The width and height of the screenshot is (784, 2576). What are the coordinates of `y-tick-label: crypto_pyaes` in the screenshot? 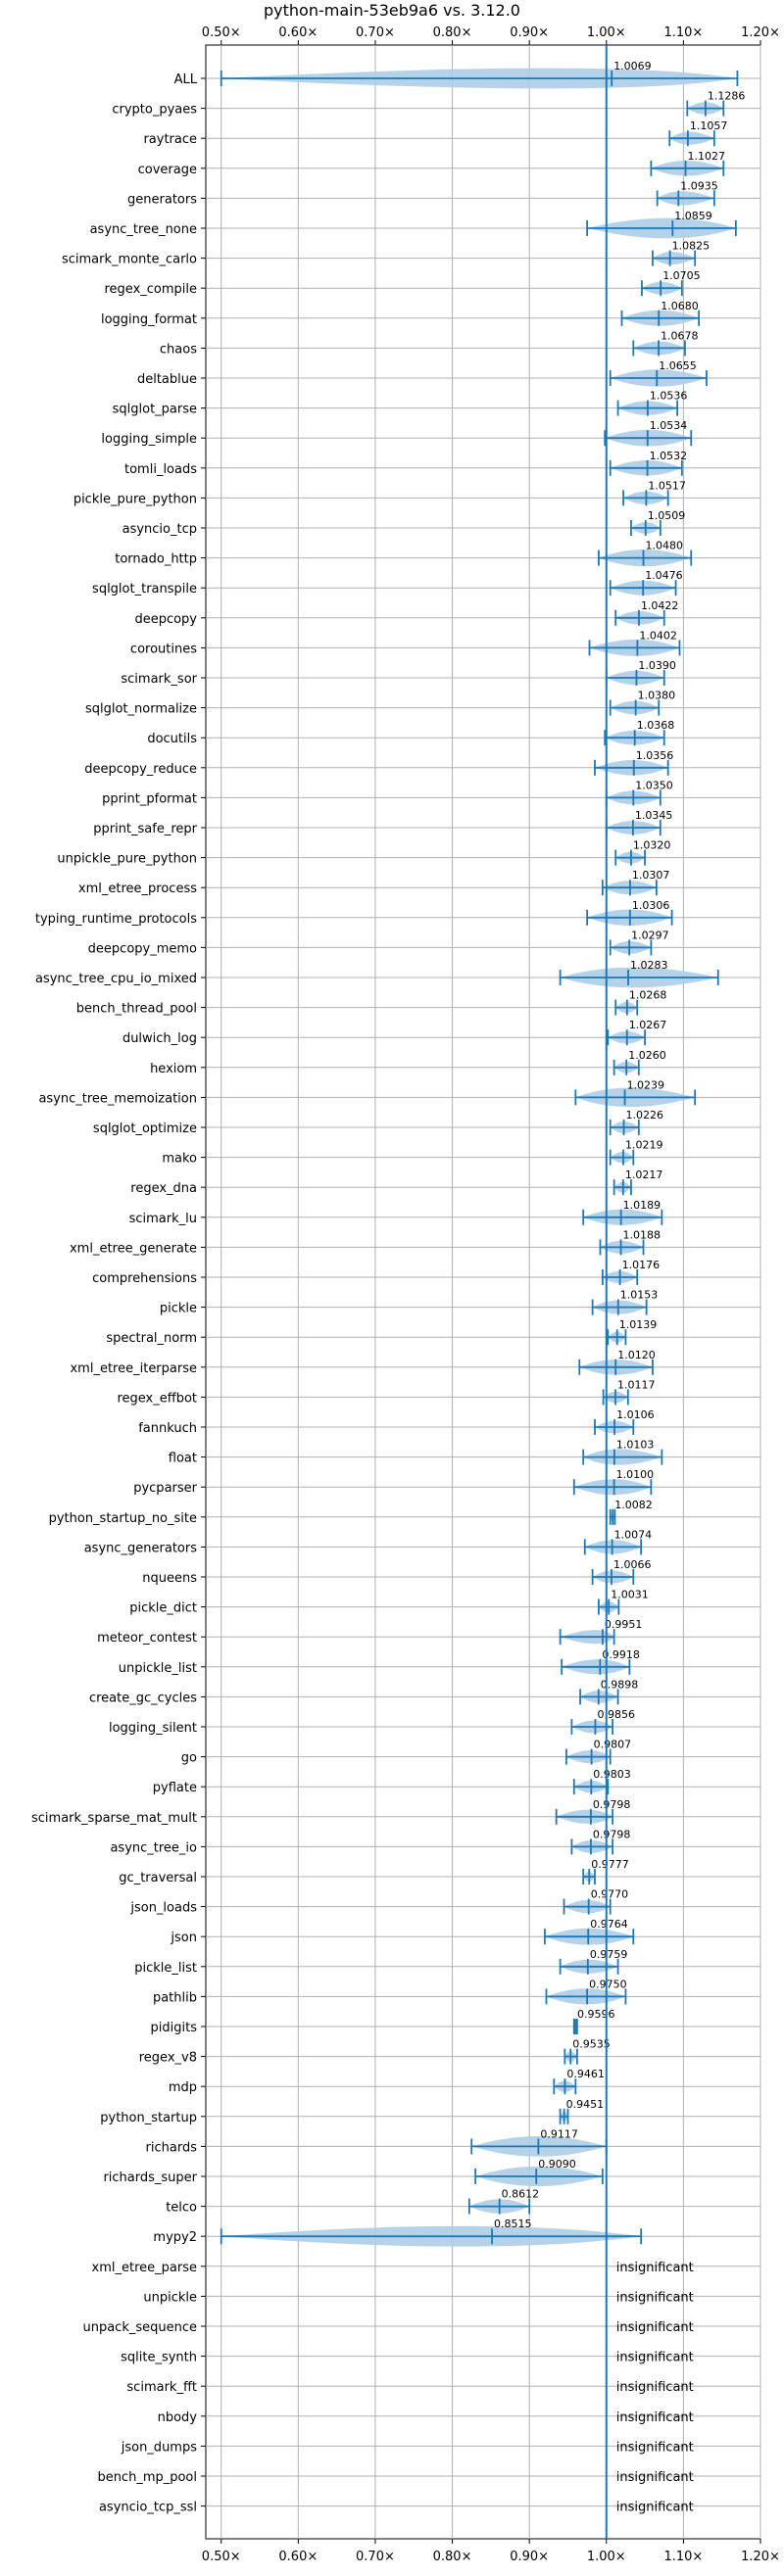 It's located at (154, 111).